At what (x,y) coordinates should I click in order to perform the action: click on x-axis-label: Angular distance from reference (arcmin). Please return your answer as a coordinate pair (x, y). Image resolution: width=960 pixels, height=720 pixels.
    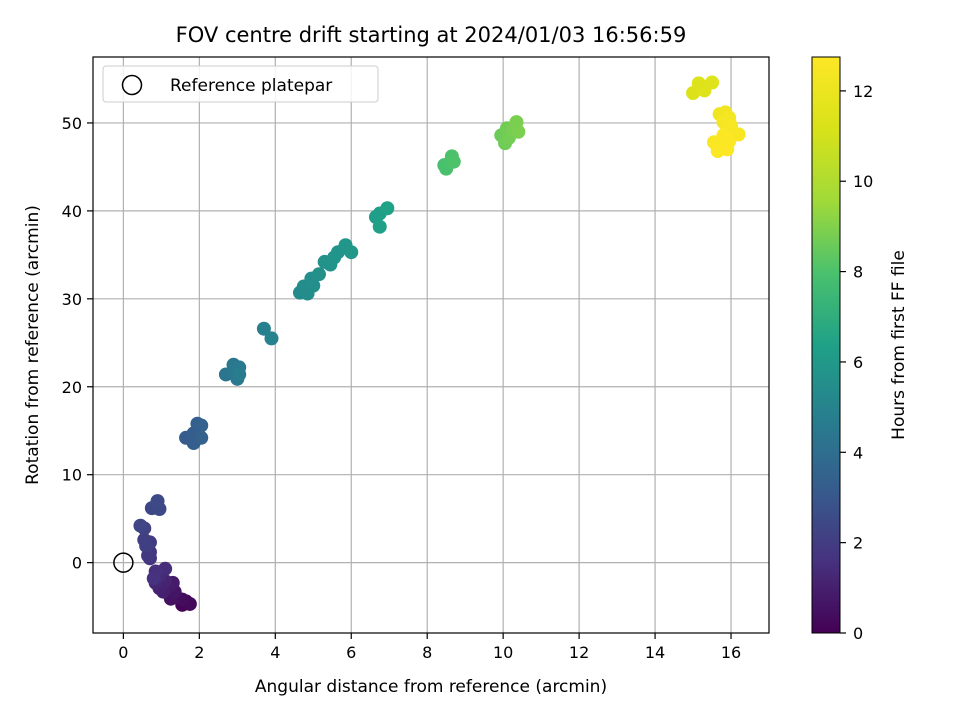
    Looking at the image, I should click on (431, 687).